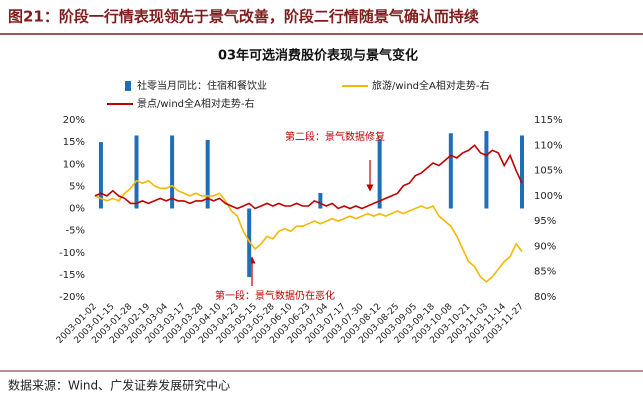 The width and height of the screenshot is (643, 401). What do you see at coordinates (545, 246) in the screenshot?
I see `y2-tick-label: 90%` at bounding box center [545, 246].